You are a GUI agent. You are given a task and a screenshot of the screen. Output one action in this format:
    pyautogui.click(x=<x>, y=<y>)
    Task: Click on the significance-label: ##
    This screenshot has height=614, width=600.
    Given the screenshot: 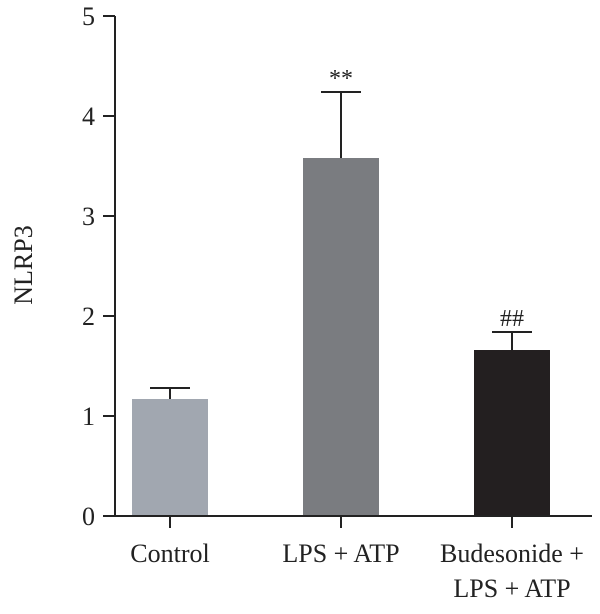 What is the action you would take?
    pyautogui.click(x=512, y=319)
    